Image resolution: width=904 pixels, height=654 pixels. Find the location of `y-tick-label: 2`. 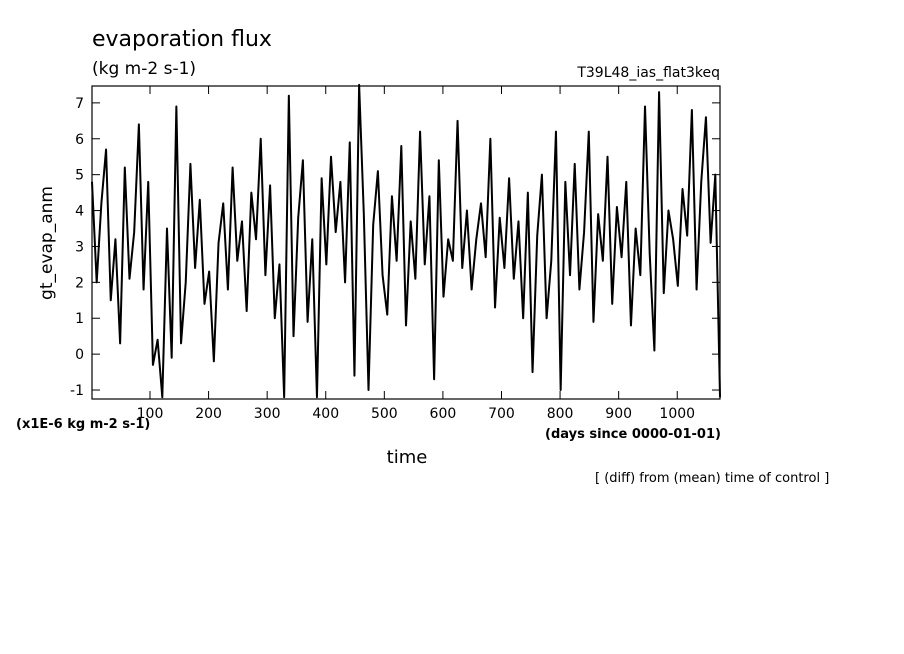

y-tick-label: 2 is located at coordinates (79, 283).